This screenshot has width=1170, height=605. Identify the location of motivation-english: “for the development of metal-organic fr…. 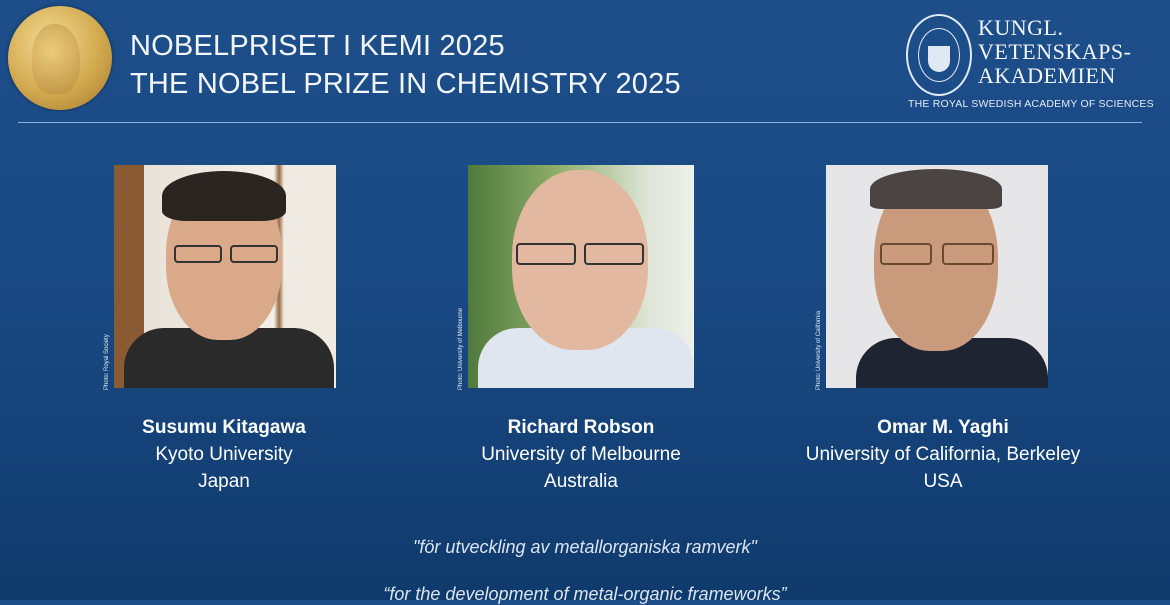
(585, 594).